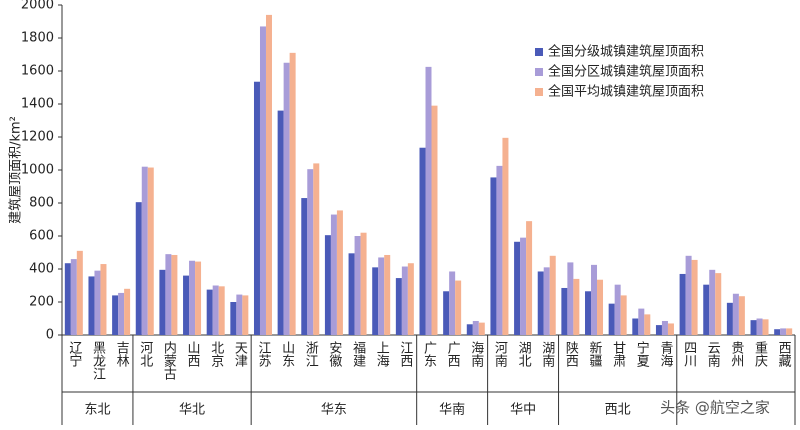 The width and height of the screenshot is (800, 430). I want to click on y-tick-label: 200, so click(41, 302).